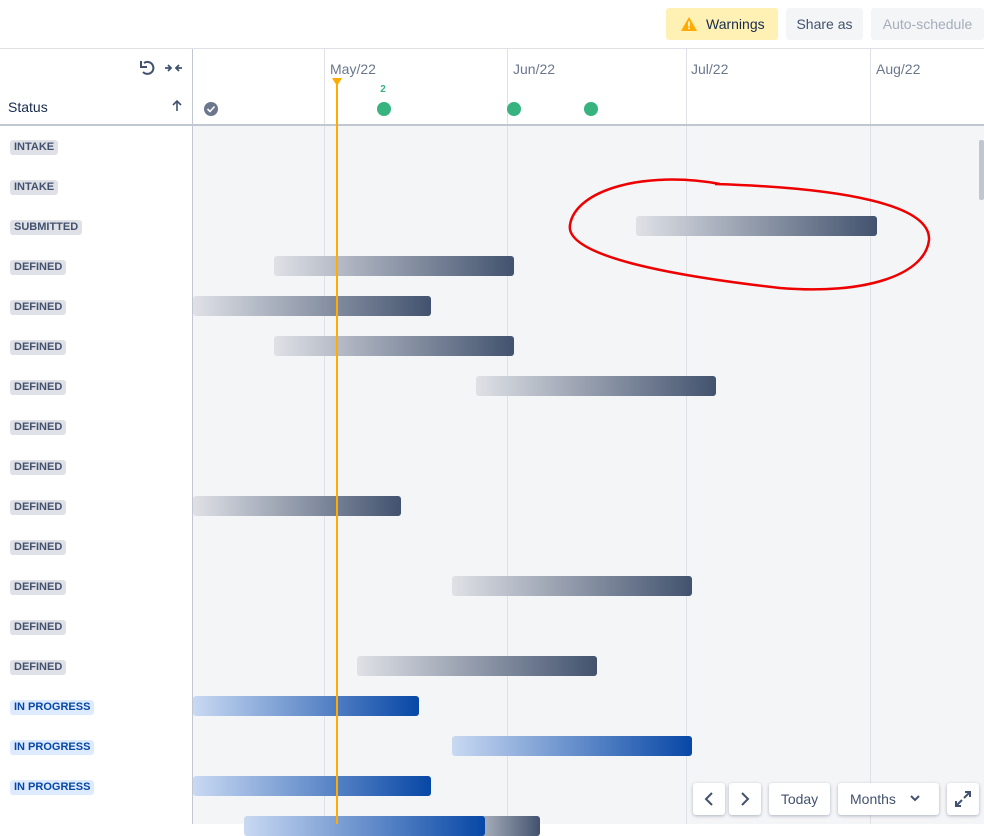 Image resolution: width=984 pixels, height=836 pixels. What do you see at coordinates (177, 106) in the screenshot?
I see `sort-icon` at bounding box center [177, 106].